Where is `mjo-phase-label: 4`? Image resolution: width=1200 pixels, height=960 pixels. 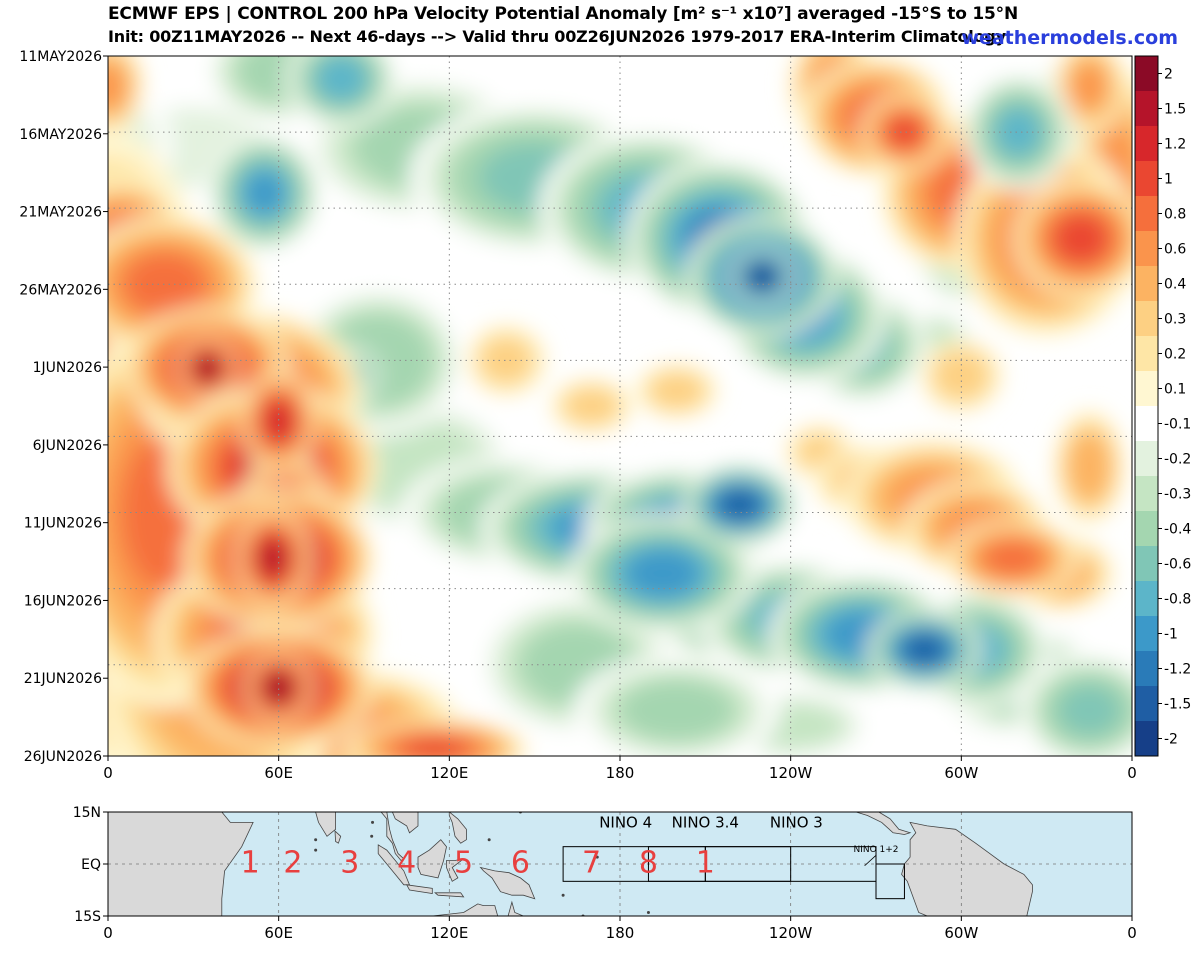
mjo-phase-label: 4 is located at coordinates (406, 863).